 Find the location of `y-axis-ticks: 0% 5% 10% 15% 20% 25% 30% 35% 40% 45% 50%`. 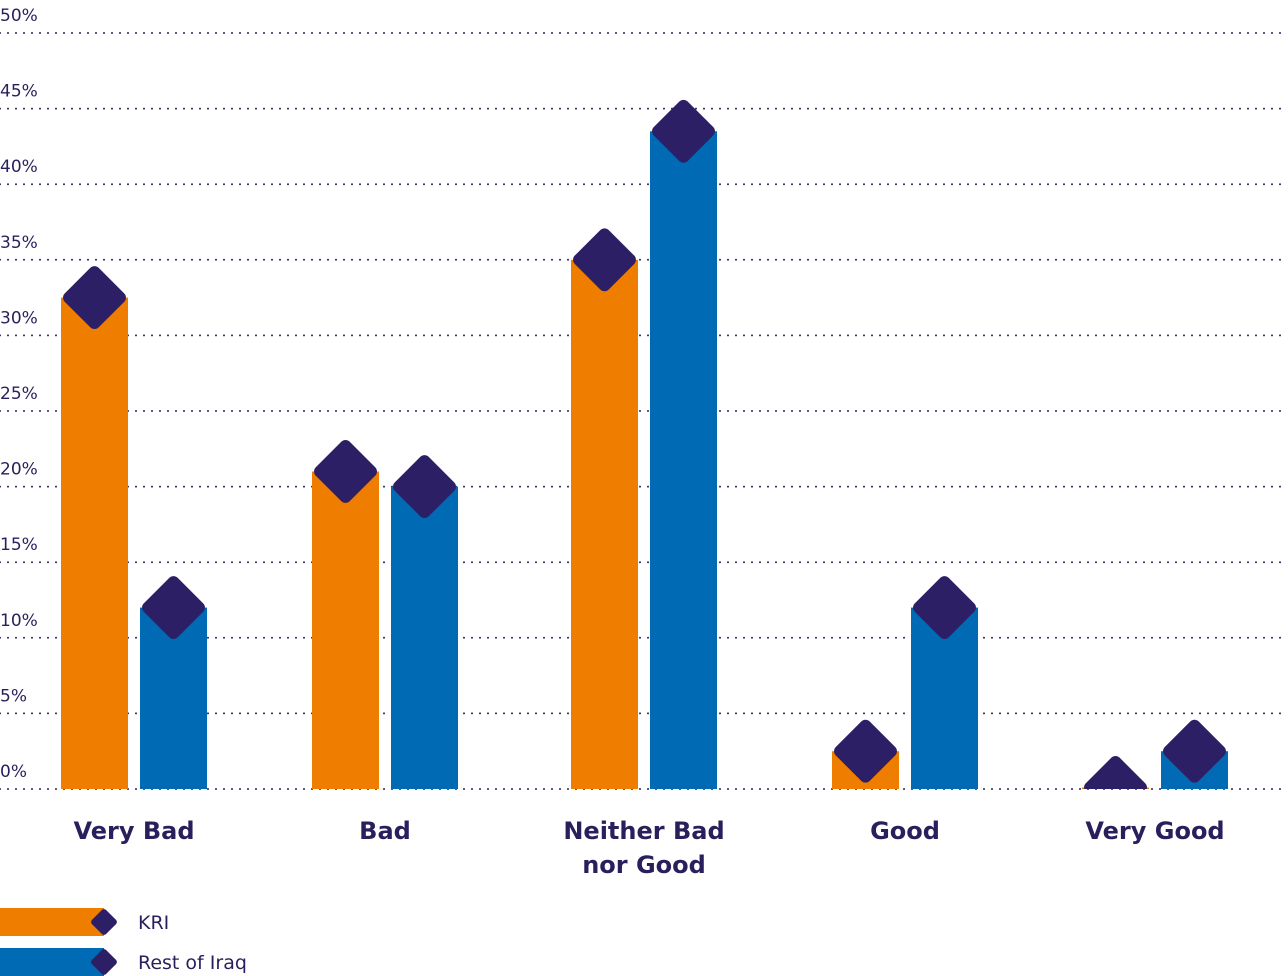

y-axis-ticks: 0% 5% 10% 15% 20% 25% 30% 35% 40% 45% 50% is located at coordinates (19, 394).